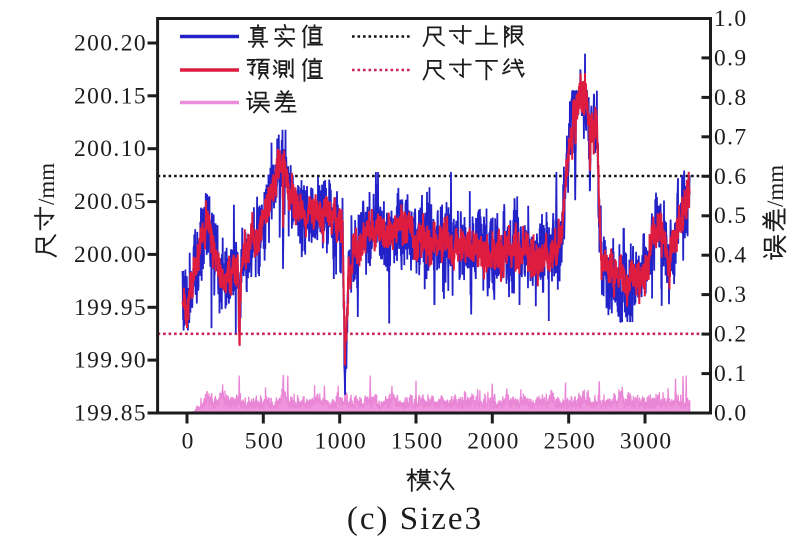 This screenshot has width=800, height=546. Describe the element at coordinates (731, 256) in the screenshot. I see `svg-text: 0.4` at that location.